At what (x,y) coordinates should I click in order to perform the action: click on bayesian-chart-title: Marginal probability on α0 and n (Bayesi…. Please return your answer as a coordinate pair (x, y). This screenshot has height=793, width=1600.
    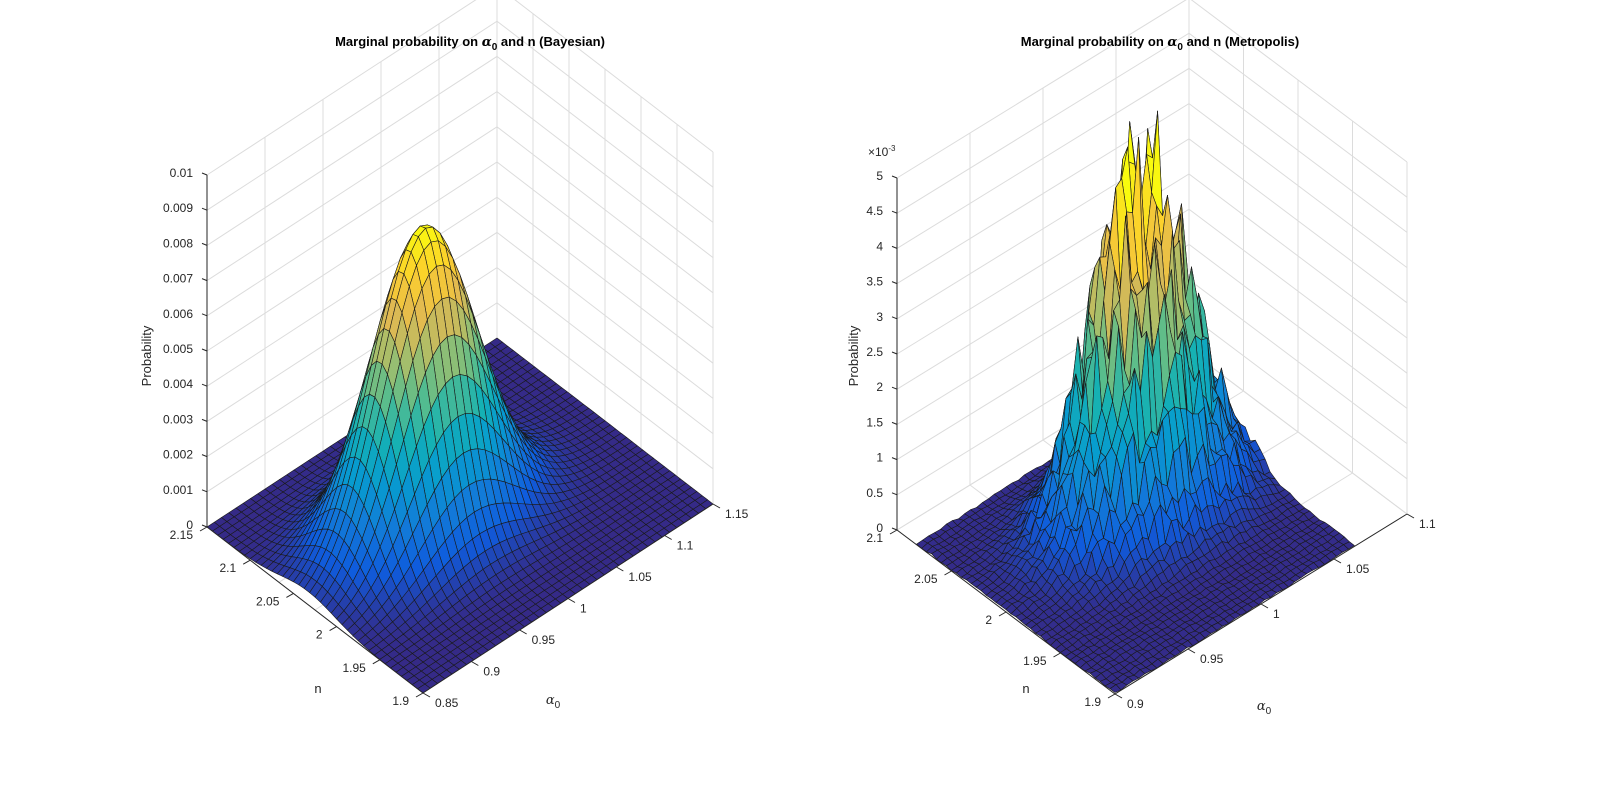
    Looking at the image, I should click on (470, 43).